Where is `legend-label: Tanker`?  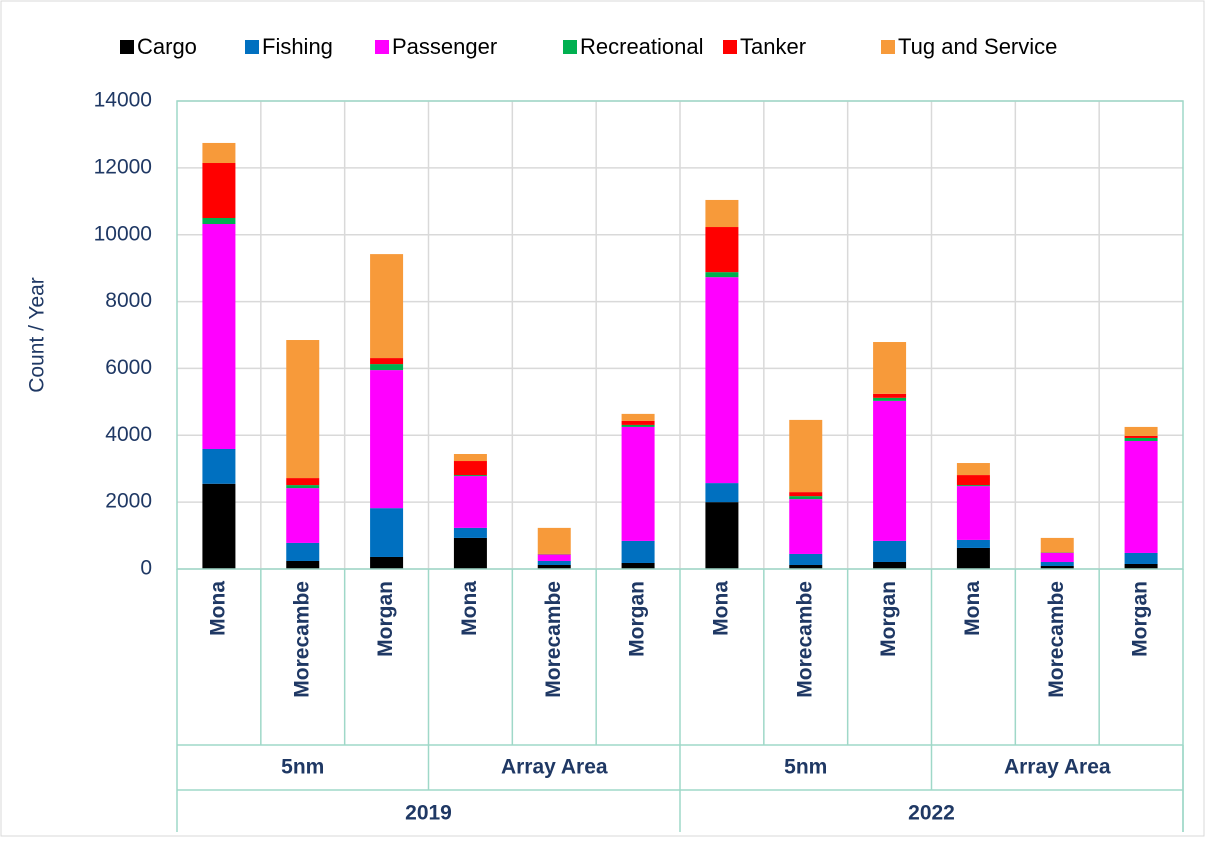
legend-label: Tanker is located at coordinates (773, 46).